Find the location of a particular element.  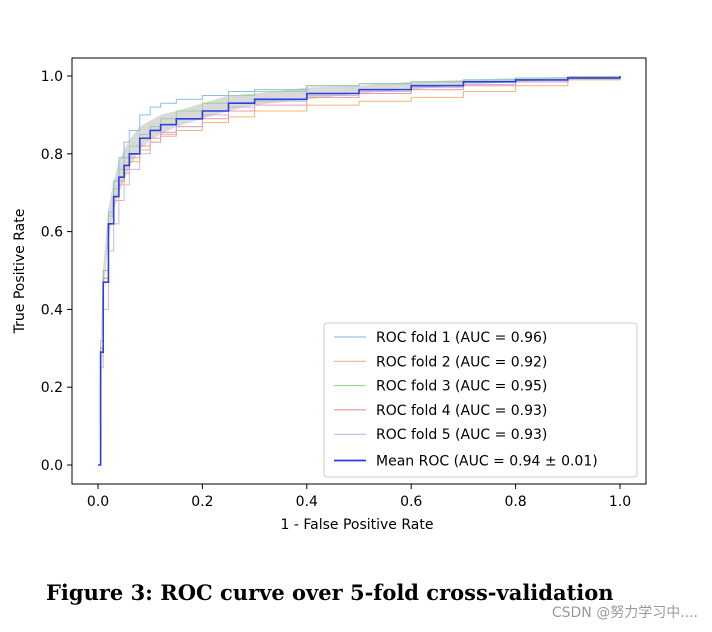

y-tick-label: 0.8 is located at coordinates (52, 155).